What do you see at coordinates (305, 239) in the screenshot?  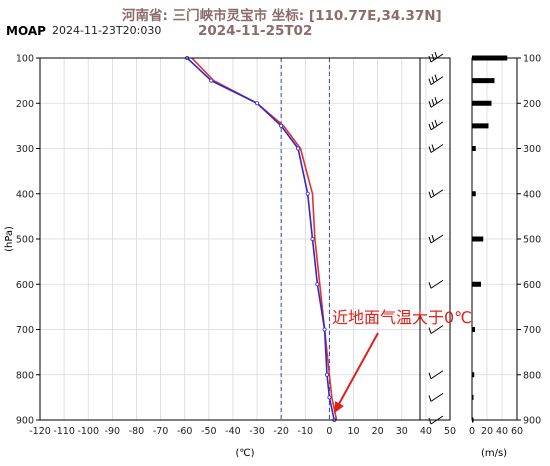 I see `reference-lines` at bounding box center [305, 239].